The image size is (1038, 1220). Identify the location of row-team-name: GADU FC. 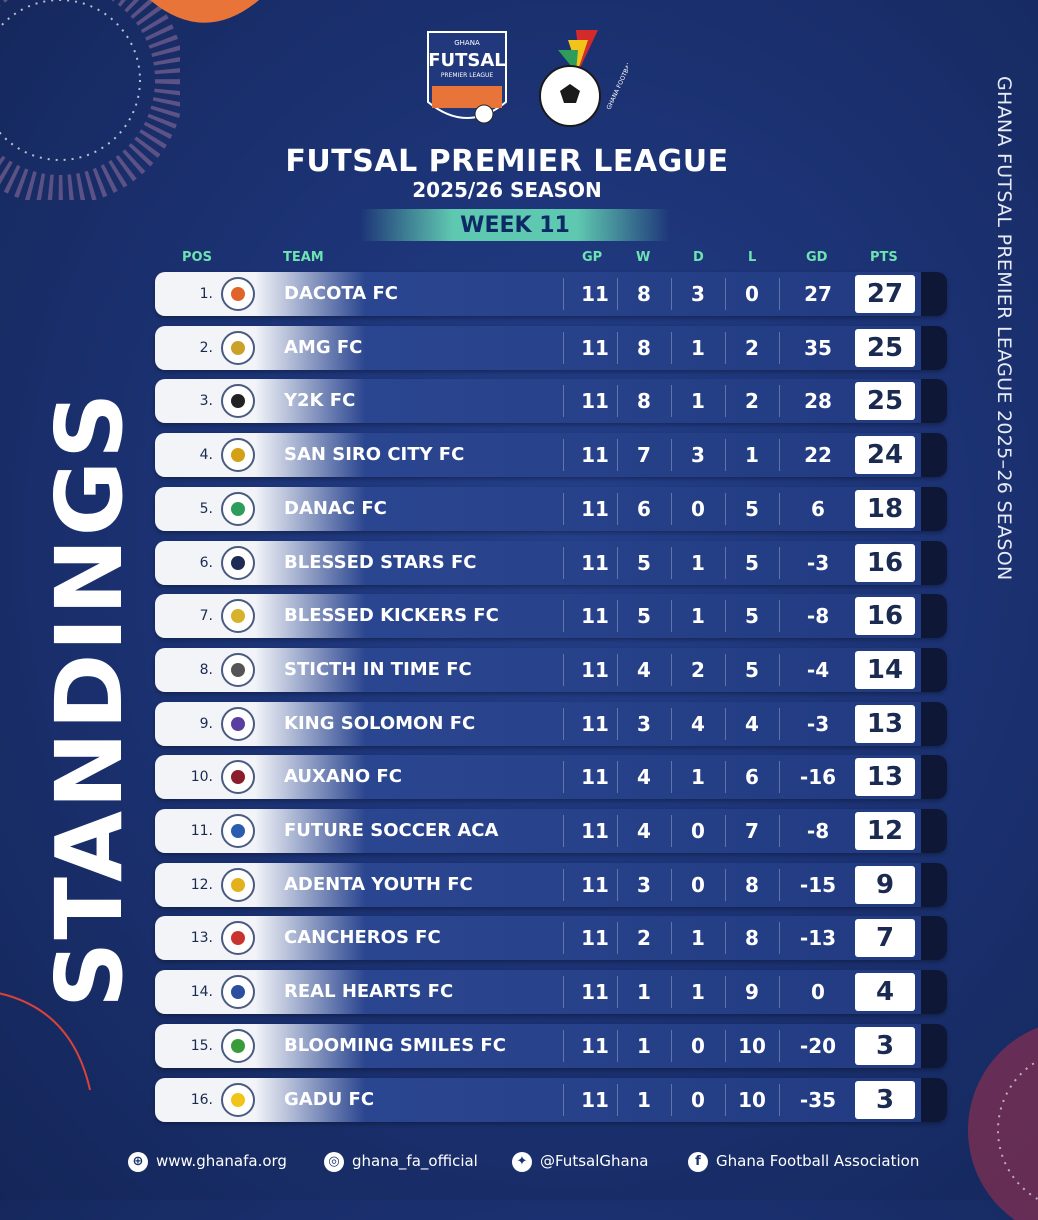
(329, 1099).